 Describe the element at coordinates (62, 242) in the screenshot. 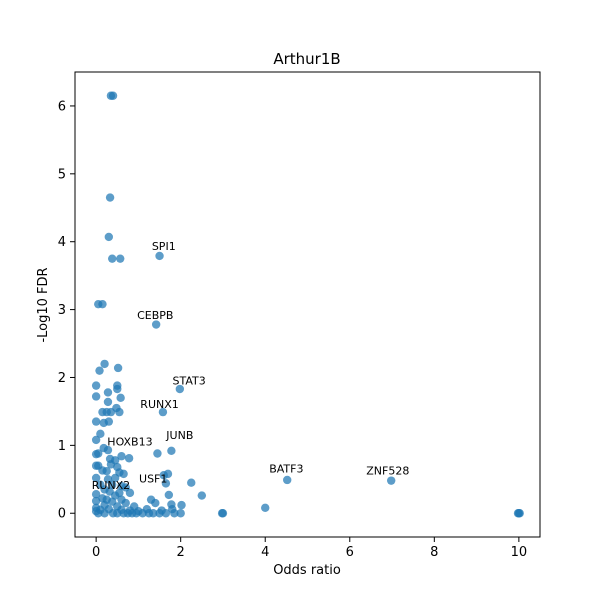

I see `y-tick-label: 4` at that location.